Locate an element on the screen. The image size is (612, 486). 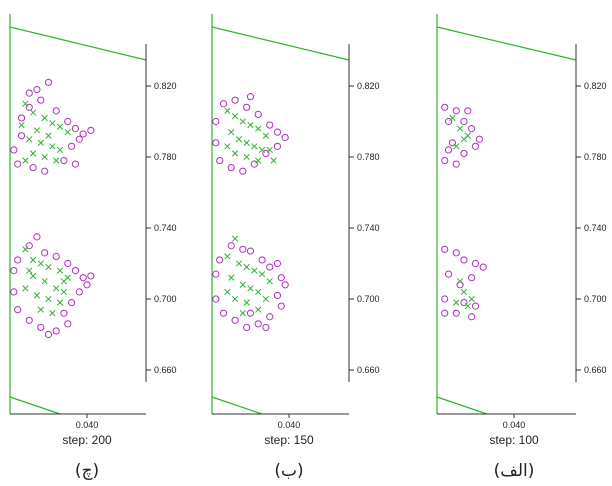
panel-label: (ب) is located at coordinates (288, 471).